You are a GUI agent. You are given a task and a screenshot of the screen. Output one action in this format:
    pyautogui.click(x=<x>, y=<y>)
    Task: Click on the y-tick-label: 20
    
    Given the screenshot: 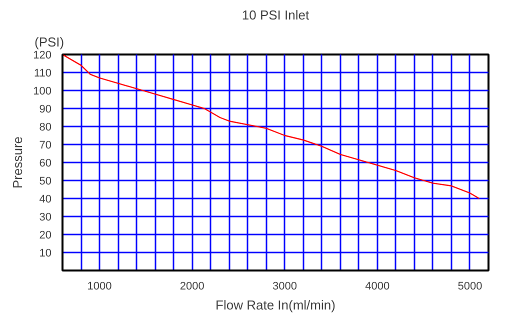 What is the action you would take?
    pyautogui.click(x=45, y=236)
    